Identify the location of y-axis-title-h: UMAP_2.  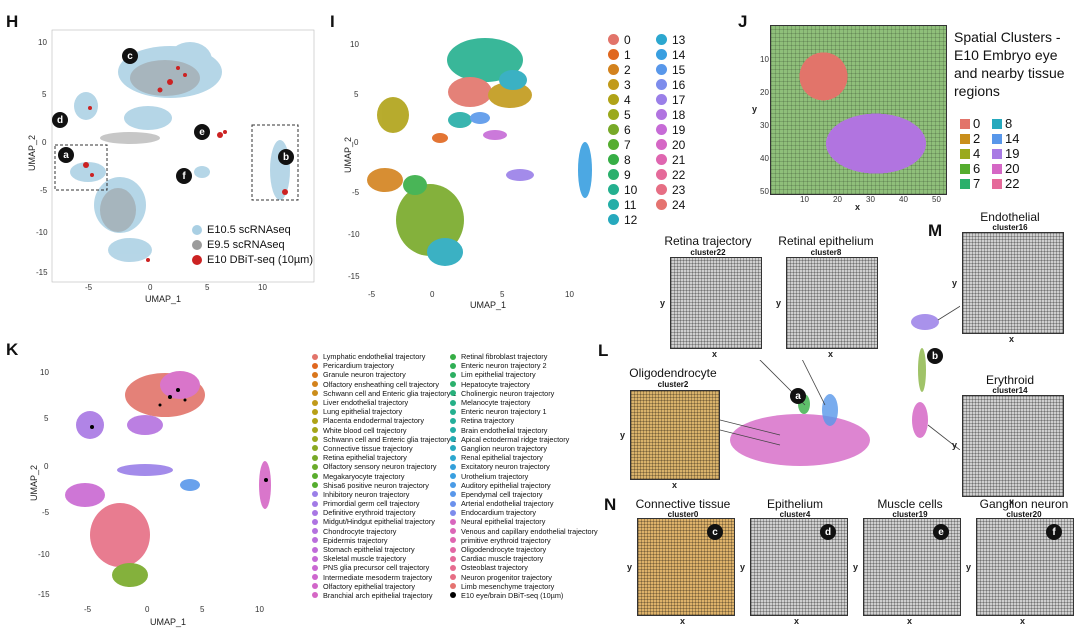
(32, 153).